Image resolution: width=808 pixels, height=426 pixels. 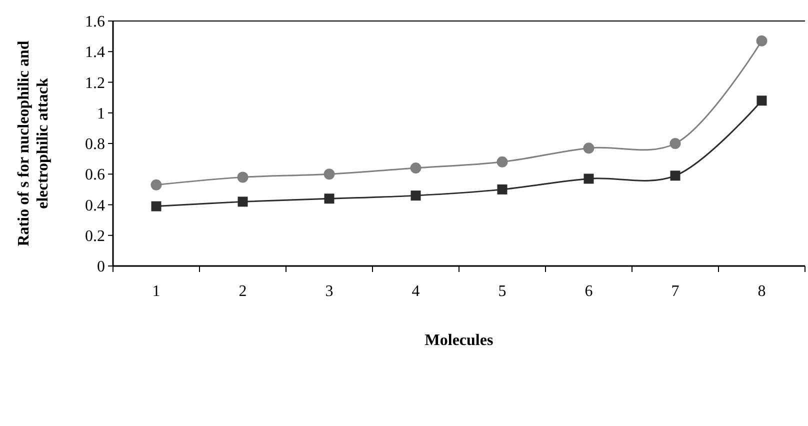 I want to click on x-tick-label: 7, so click(x=675, y=291).